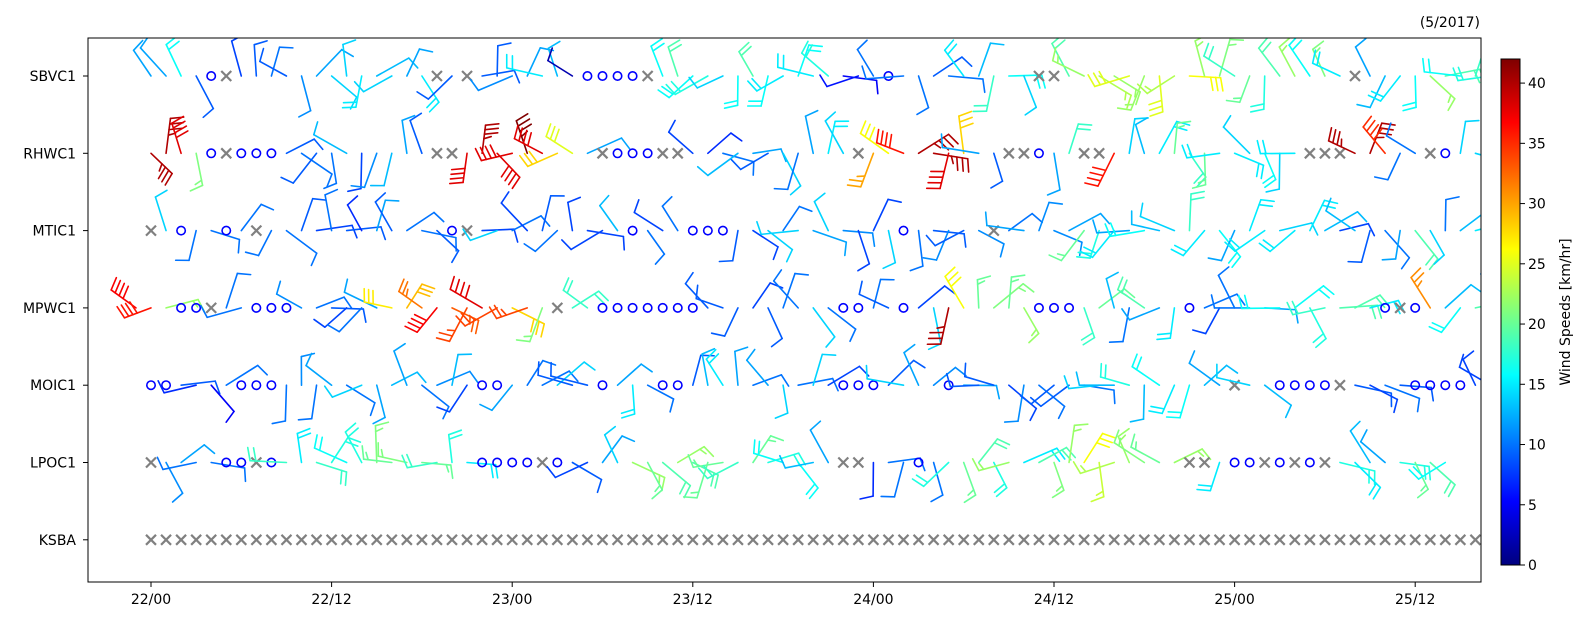 The image size is (1582, 619). I want to click on calm-marker, so click(527, 462).